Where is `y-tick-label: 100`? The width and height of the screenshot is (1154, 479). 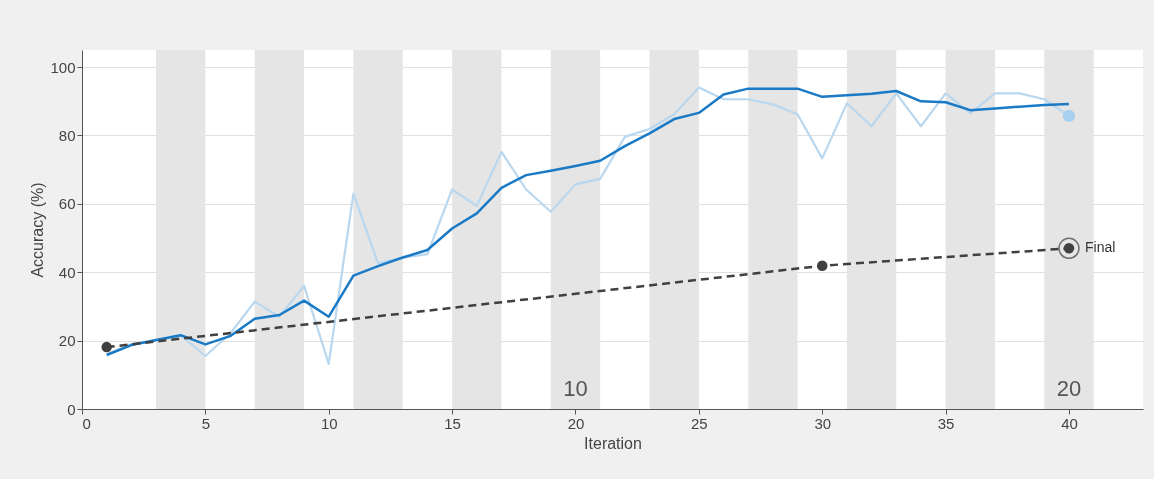 y-tick-label: 100 is located at coordinates (63, 67).